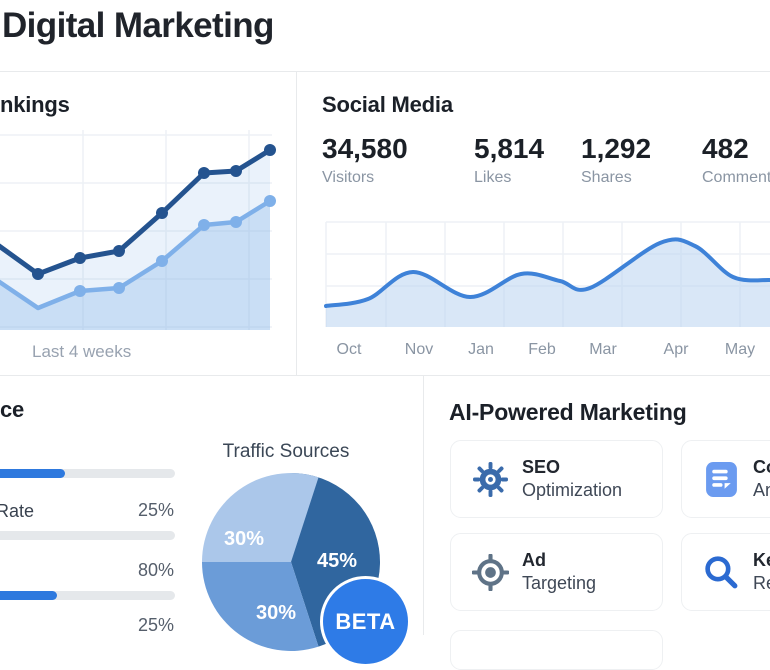  What do you see at coordinates (761, 467) in the screenshot?
I see `card-title: Co` at bounding box center [761, 467].